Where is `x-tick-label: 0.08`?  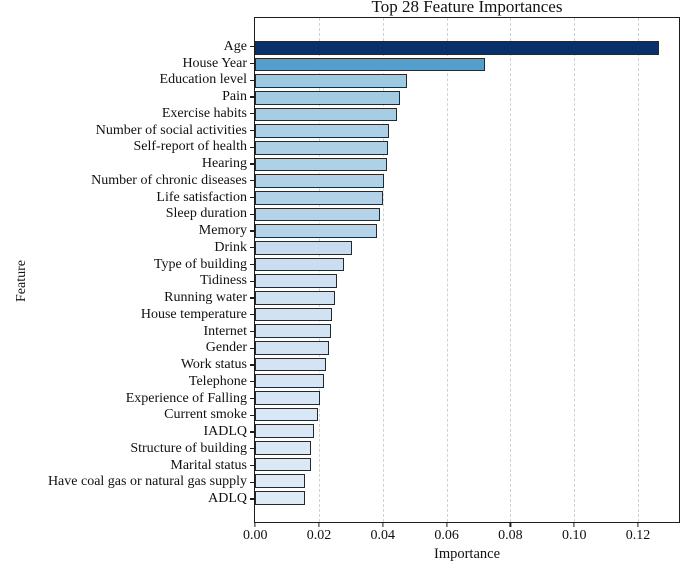
x-tick-label: 0.08 is located at coordinates (510, 535).